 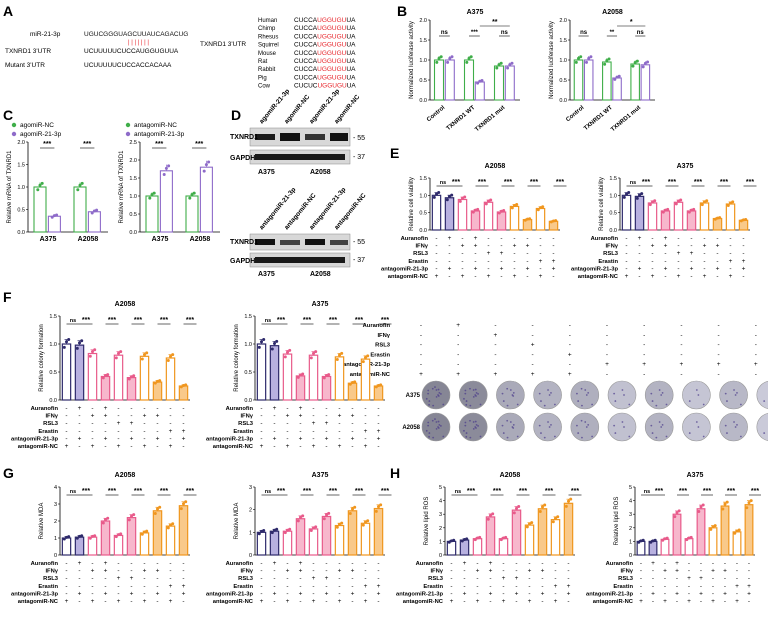 I want to click on panel-label-h: H, so click(x=395, y=473).